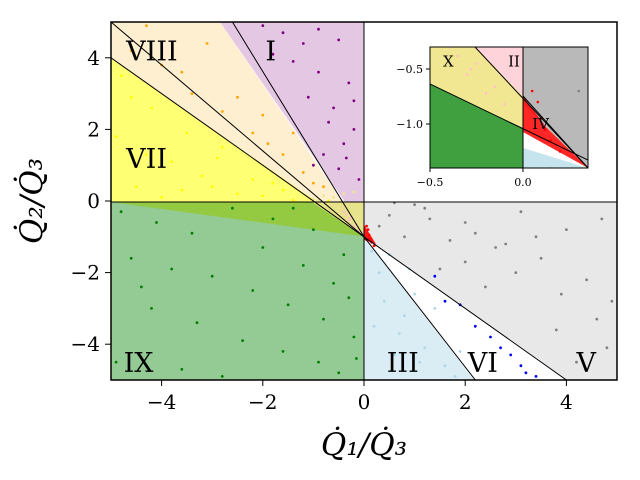  What do you see at coordinates (93, 129) in the screenshot?
I see `y-tick-label: 2` at bounding box center [93, 129].